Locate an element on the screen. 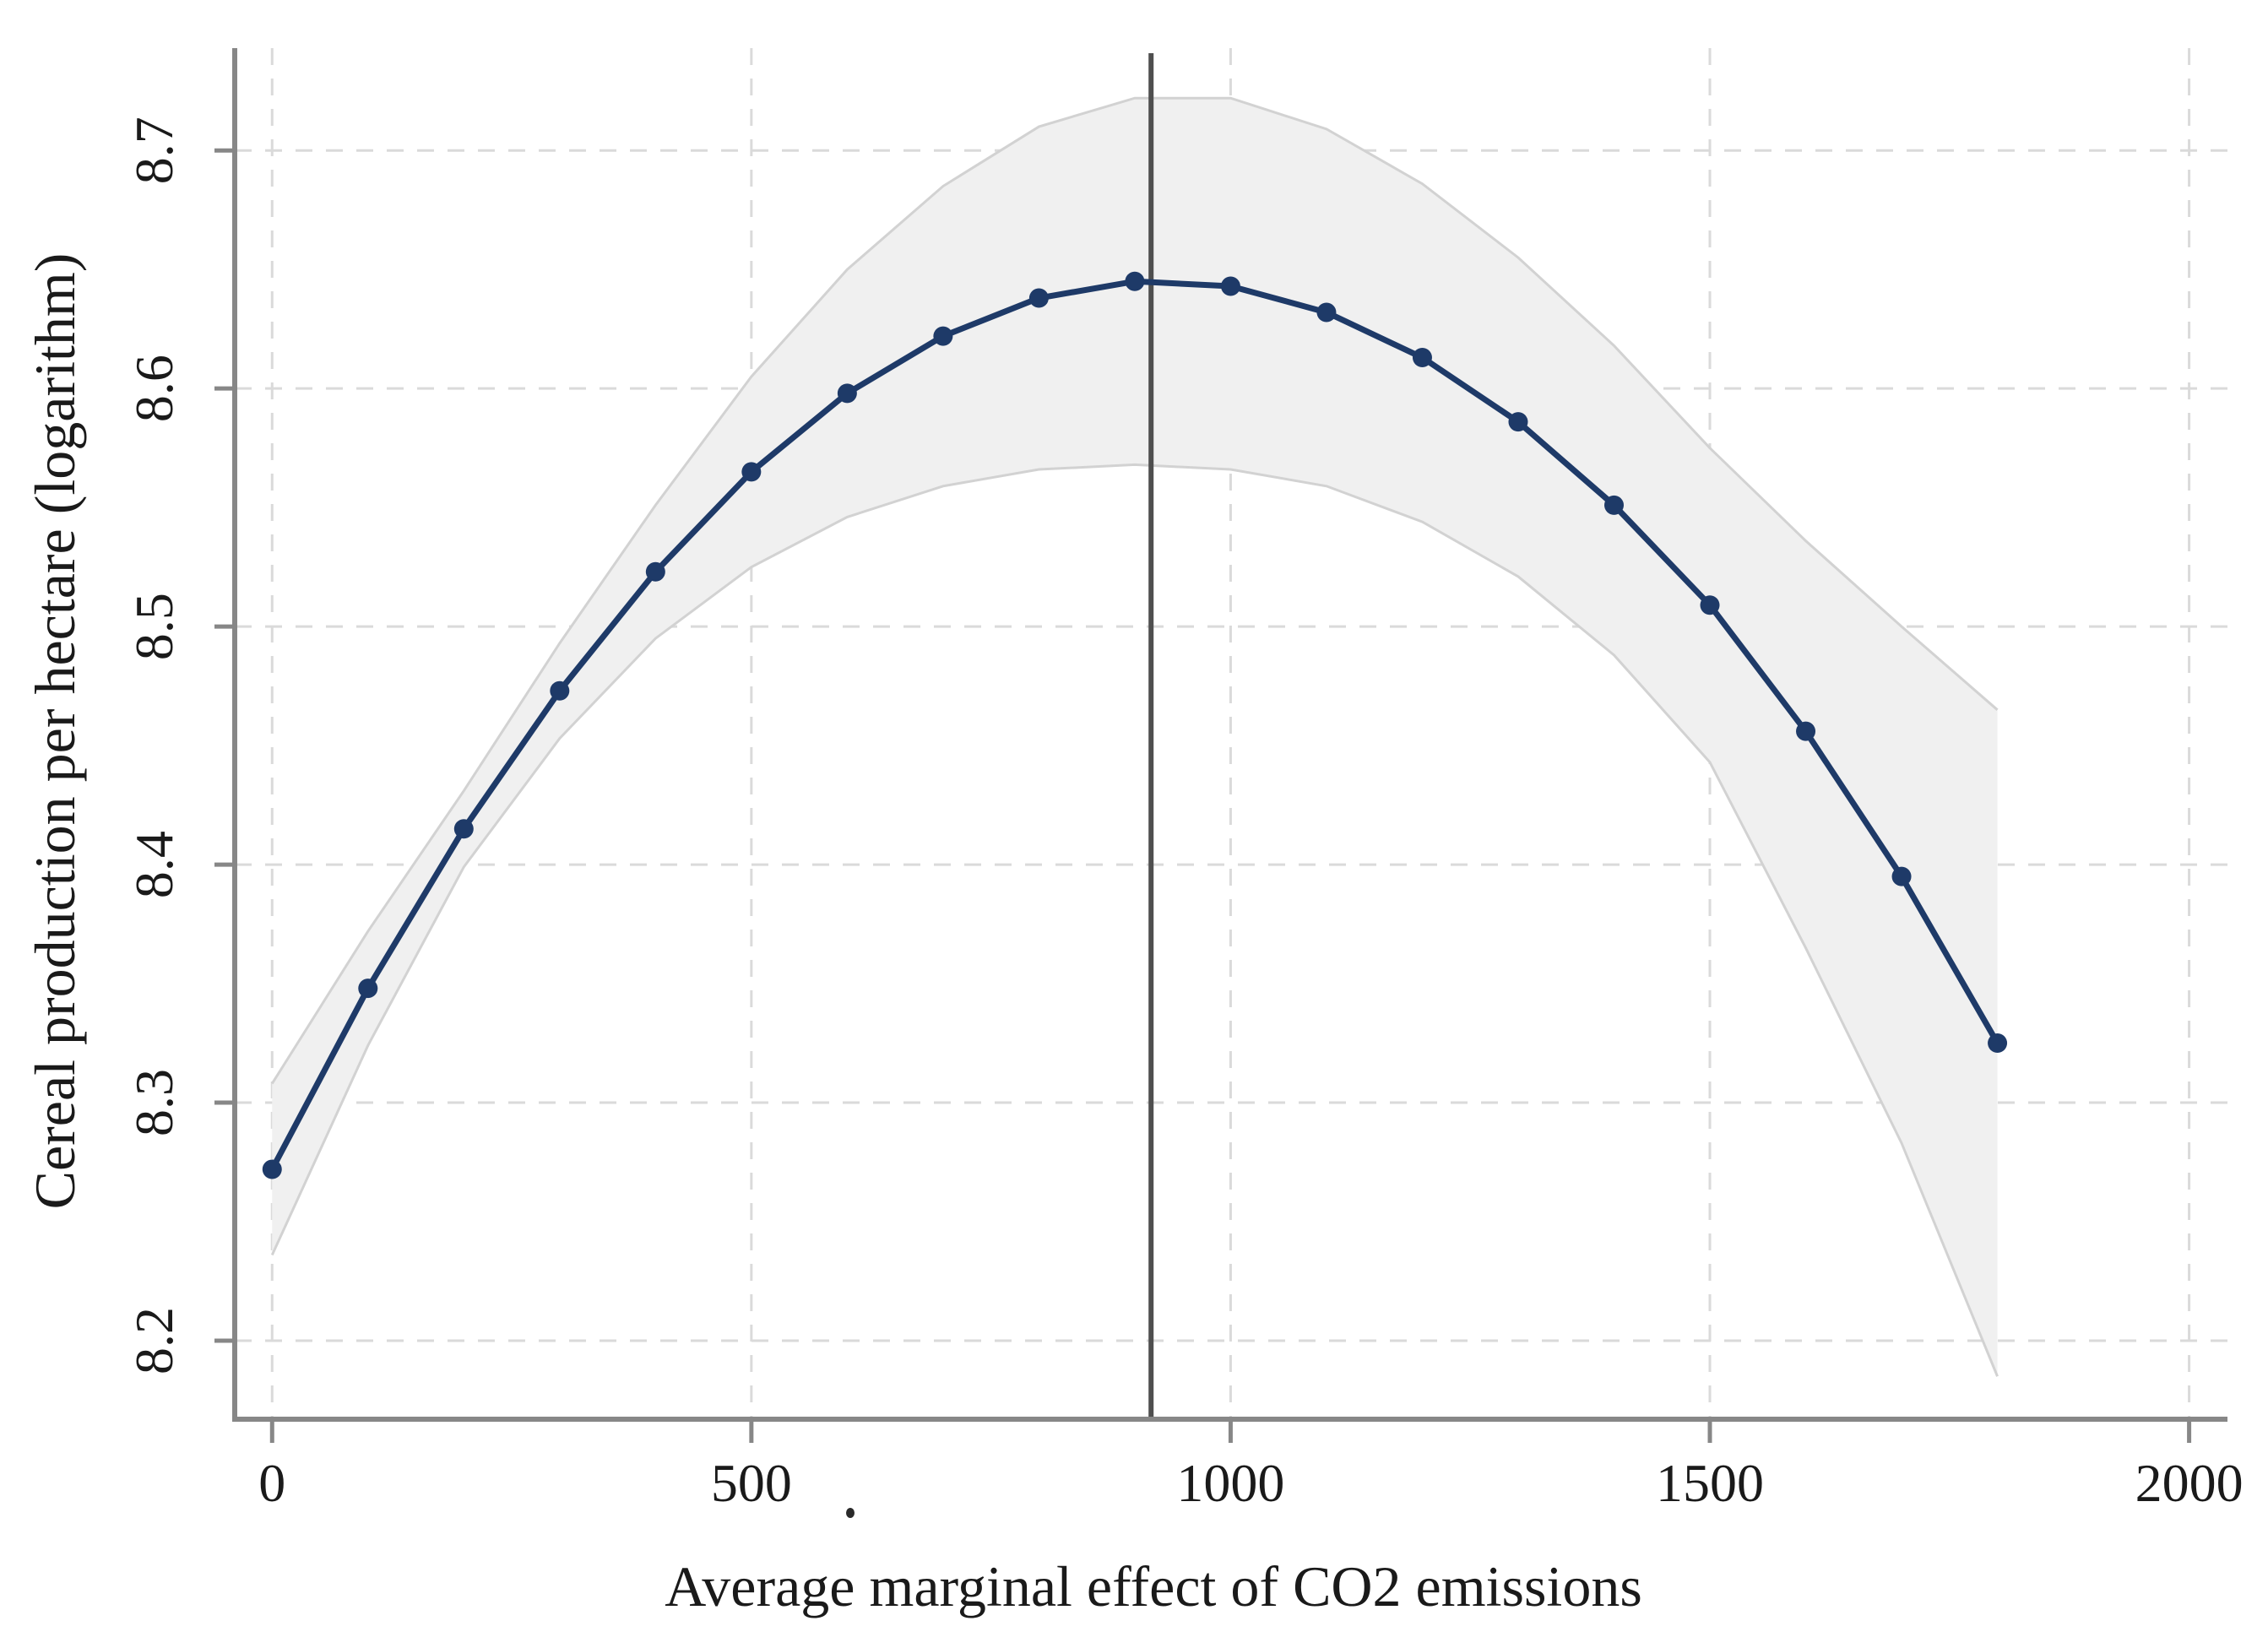  y-tick-label: 8.6 is located at coordinates (154, 388).